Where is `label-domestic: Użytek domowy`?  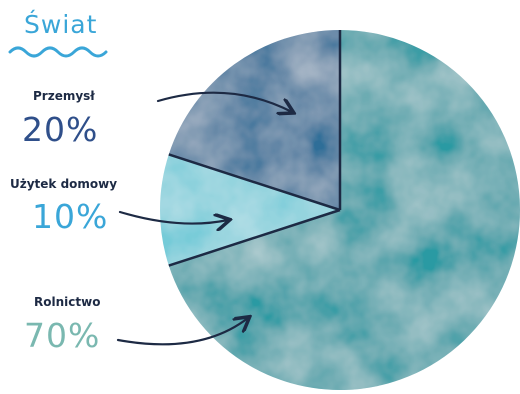
label-domestic: Użytek domowy is located at coordinates (64, 184).